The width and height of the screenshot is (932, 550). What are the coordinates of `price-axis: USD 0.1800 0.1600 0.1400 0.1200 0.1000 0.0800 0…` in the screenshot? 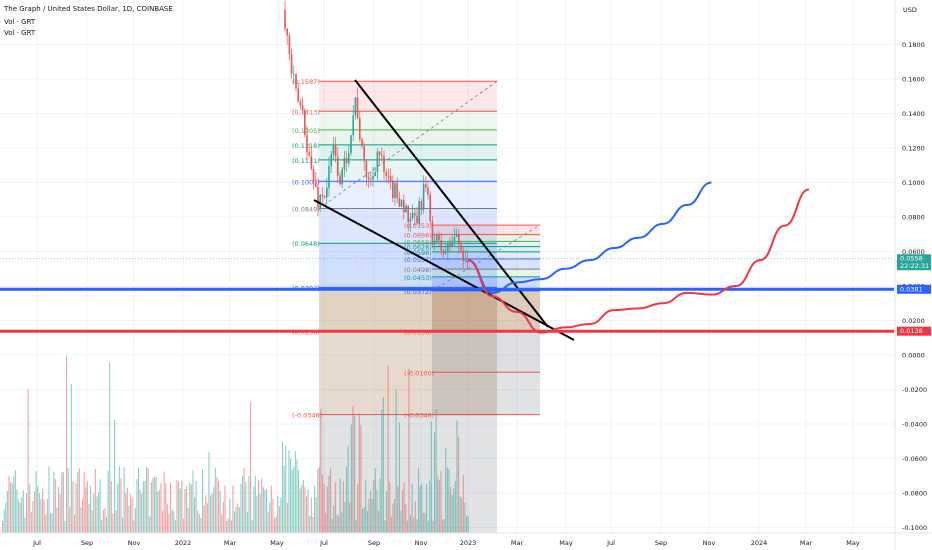 It's located at (913, 275).